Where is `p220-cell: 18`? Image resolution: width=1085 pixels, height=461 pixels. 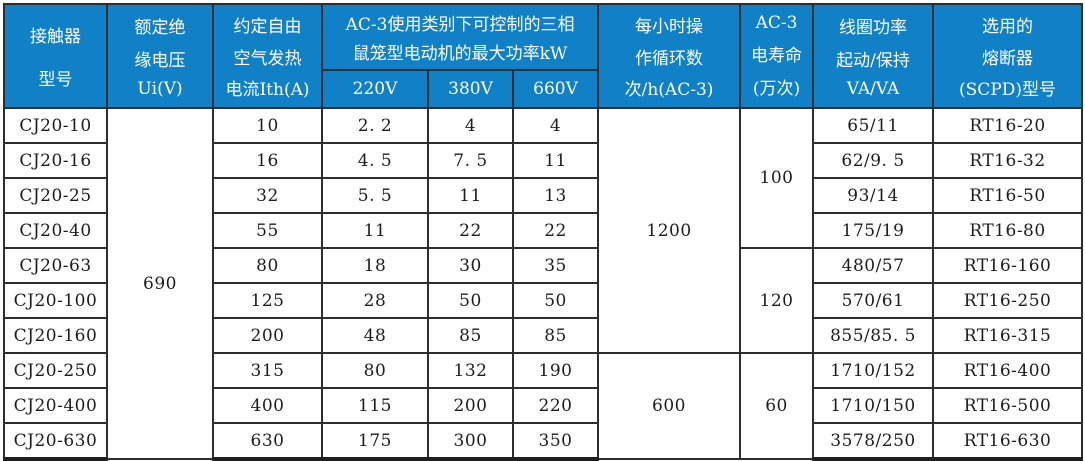 p220-cell: 18 is located at coordinates (375, 265).